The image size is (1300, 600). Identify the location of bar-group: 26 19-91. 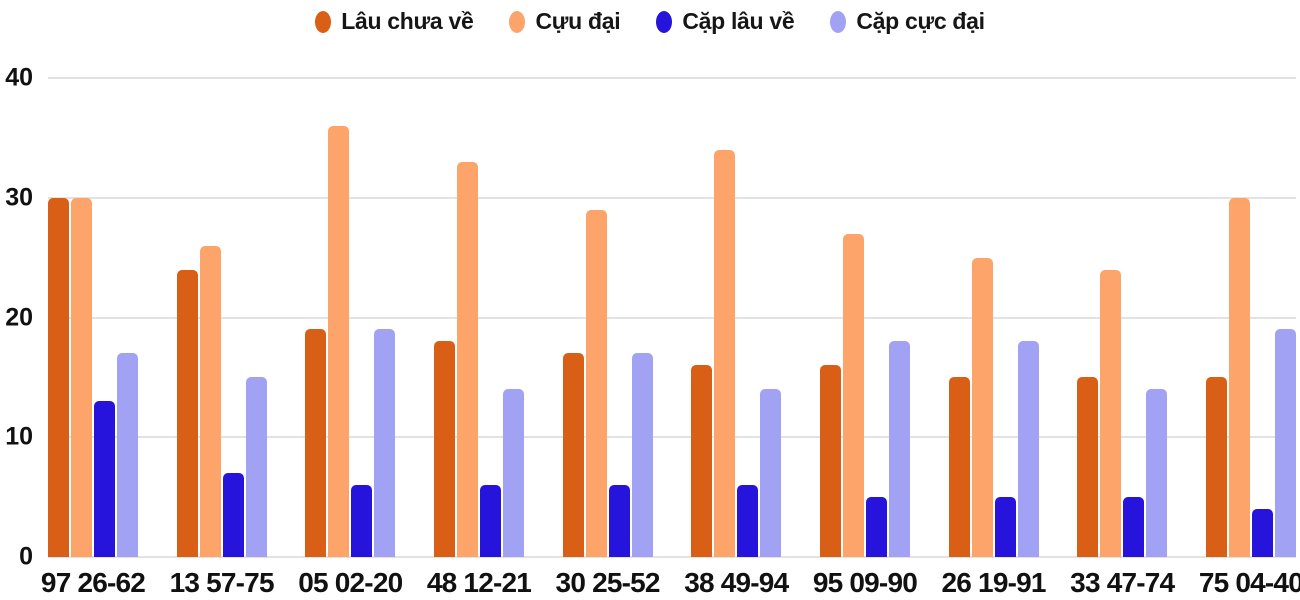
(994, 338).